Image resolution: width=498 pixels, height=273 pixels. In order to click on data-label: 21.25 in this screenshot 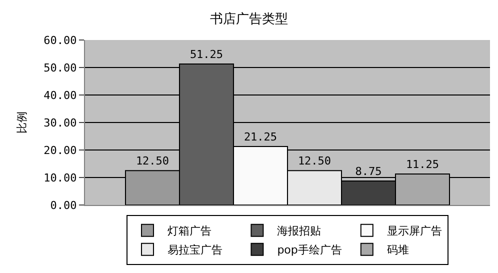, I will do `click(261, 137)`.